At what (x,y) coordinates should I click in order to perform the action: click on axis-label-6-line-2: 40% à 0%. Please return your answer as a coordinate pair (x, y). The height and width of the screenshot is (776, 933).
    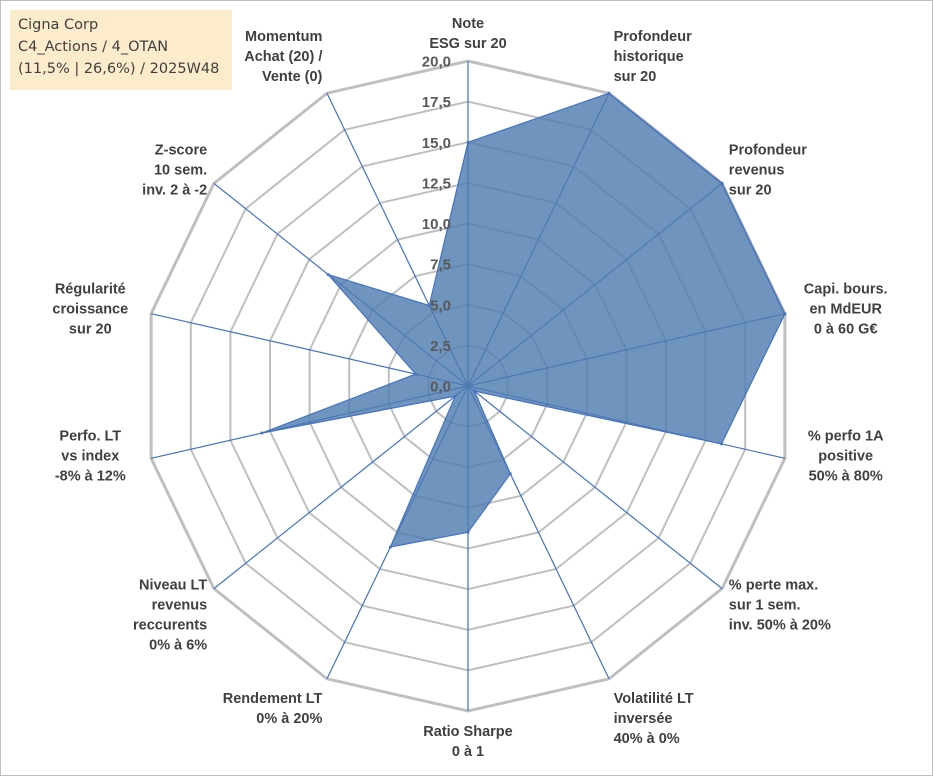
    Looking at the image, I should click on (647, 739).